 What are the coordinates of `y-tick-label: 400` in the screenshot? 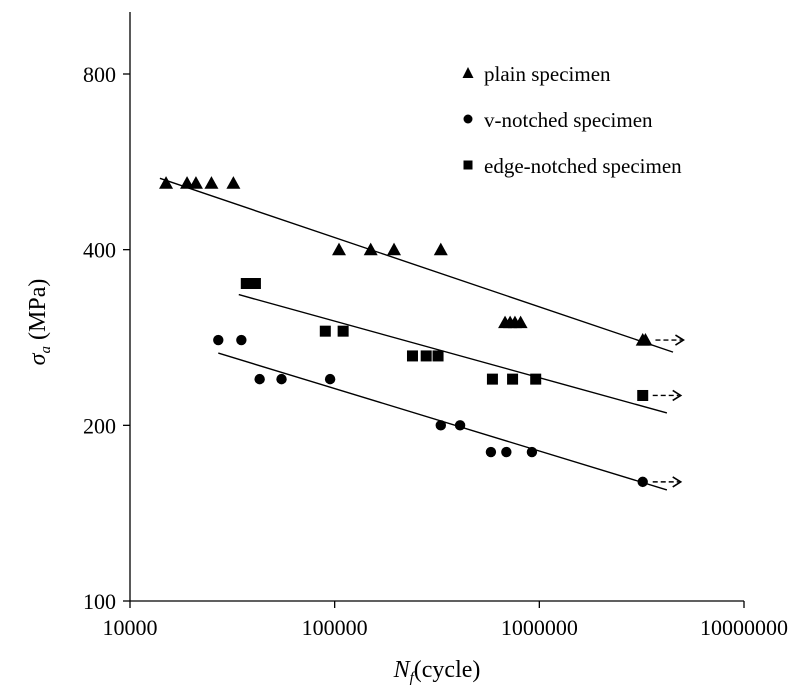 It's located at (99, 250).